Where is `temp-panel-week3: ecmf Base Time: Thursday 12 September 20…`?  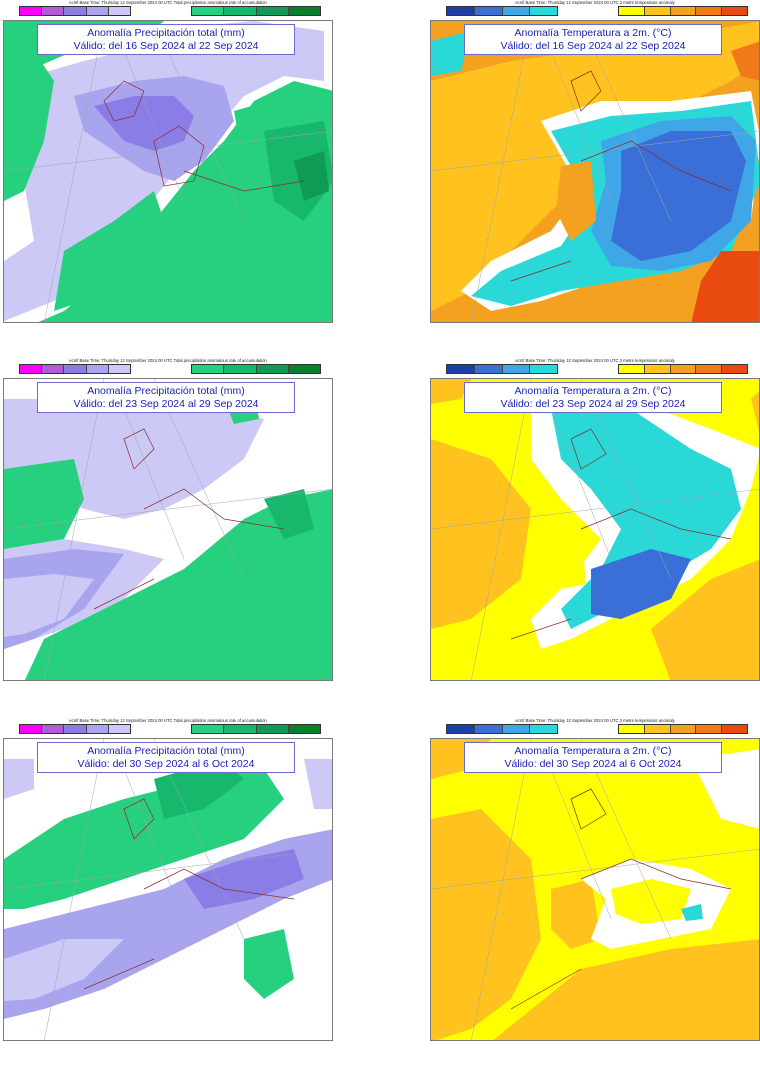 temp-panel-week3: ecmf Base Time: Thursday 12 September 20… is located at coordinates (595, 880).